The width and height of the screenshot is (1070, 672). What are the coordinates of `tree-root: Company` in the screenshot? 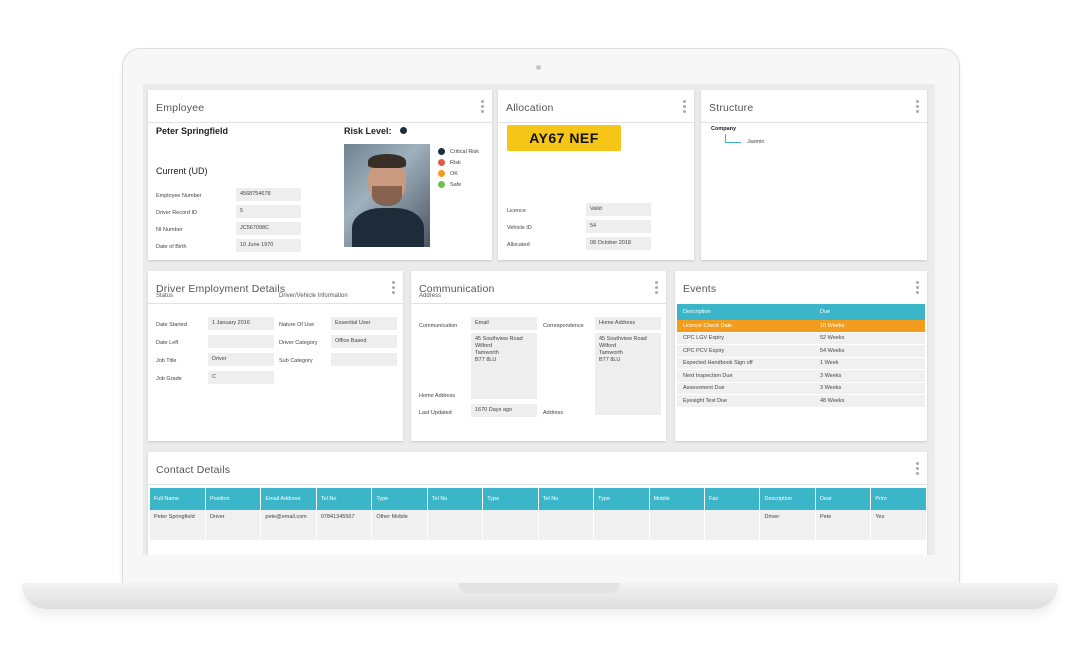 It's located at (724, 129).